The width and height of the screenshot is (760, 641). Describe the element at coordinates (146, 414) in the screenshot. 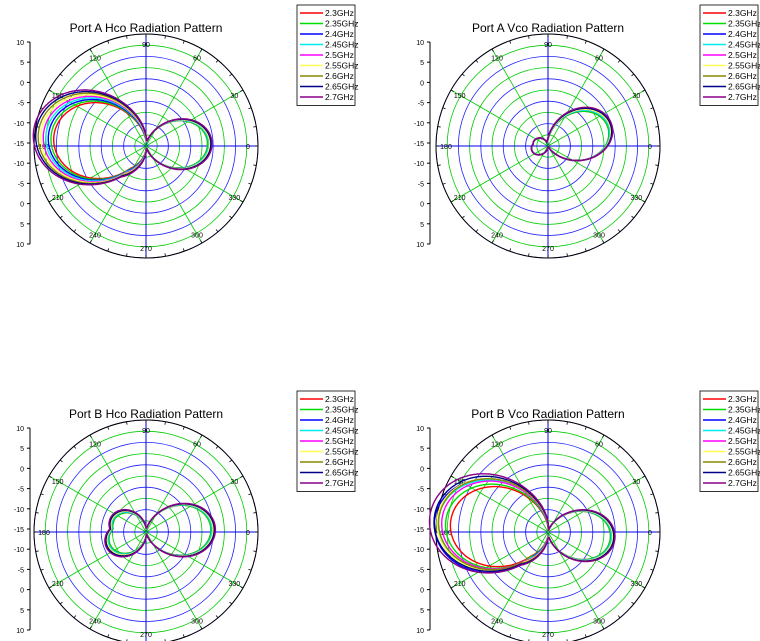

I see `chart-title: Port B Hco Radiation Pattern` at that location.